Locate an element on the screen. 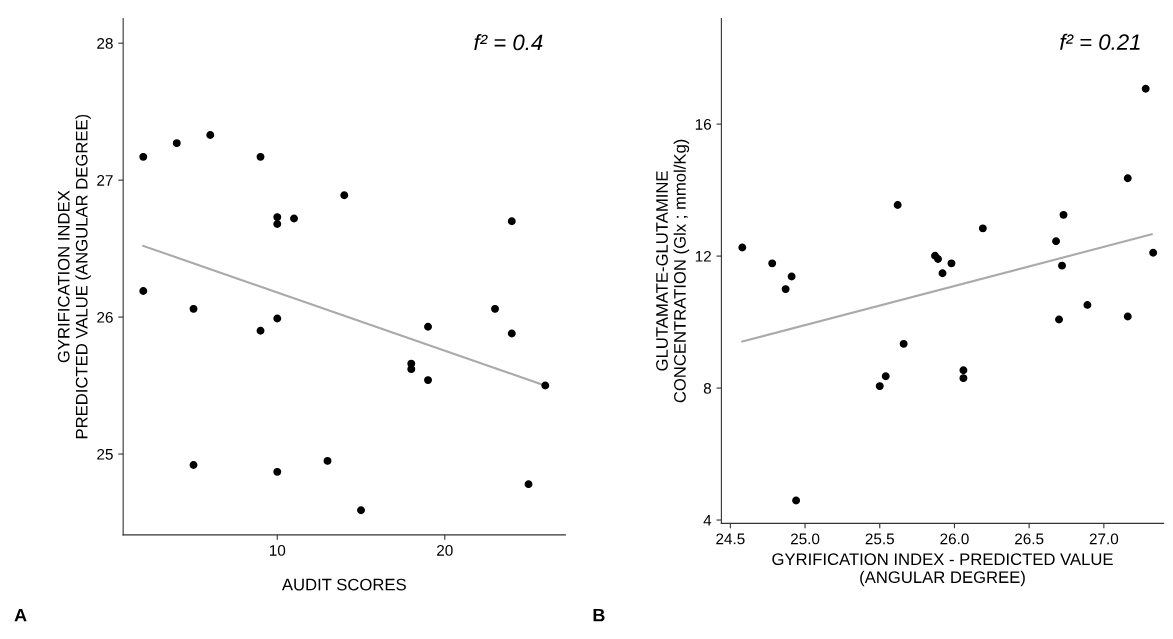 The image size is (1173, 639). text: A is located at coordinates (20, 615).